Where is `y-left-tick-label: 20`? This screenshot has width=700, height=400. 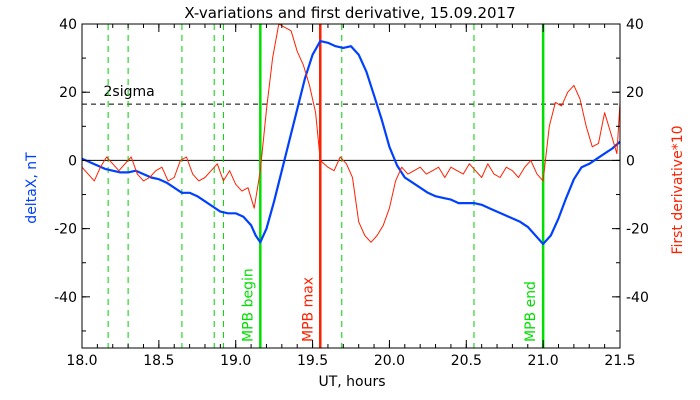
y-left-tick-label: 20 is located at coordinates (68, 93).